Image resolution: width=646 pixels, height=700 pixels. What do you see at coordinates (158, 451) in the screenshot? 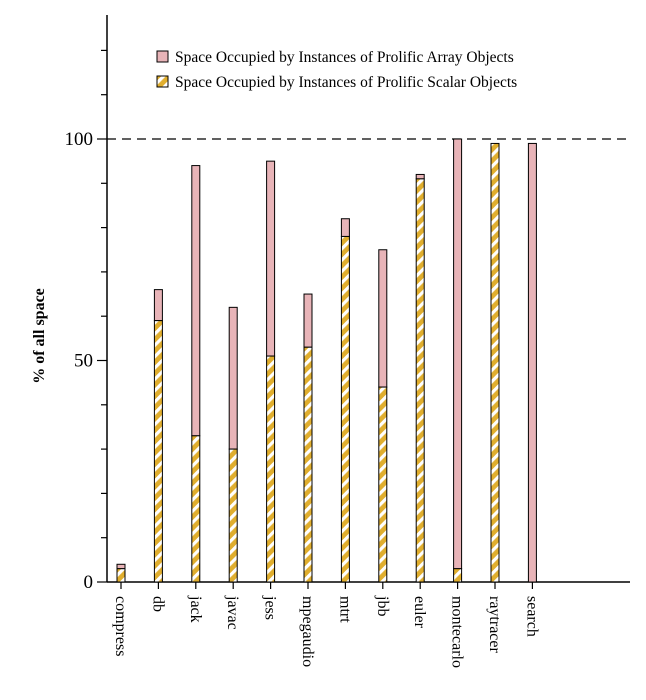
I see `bar-scalar-db` at bounding box center [158, 451].